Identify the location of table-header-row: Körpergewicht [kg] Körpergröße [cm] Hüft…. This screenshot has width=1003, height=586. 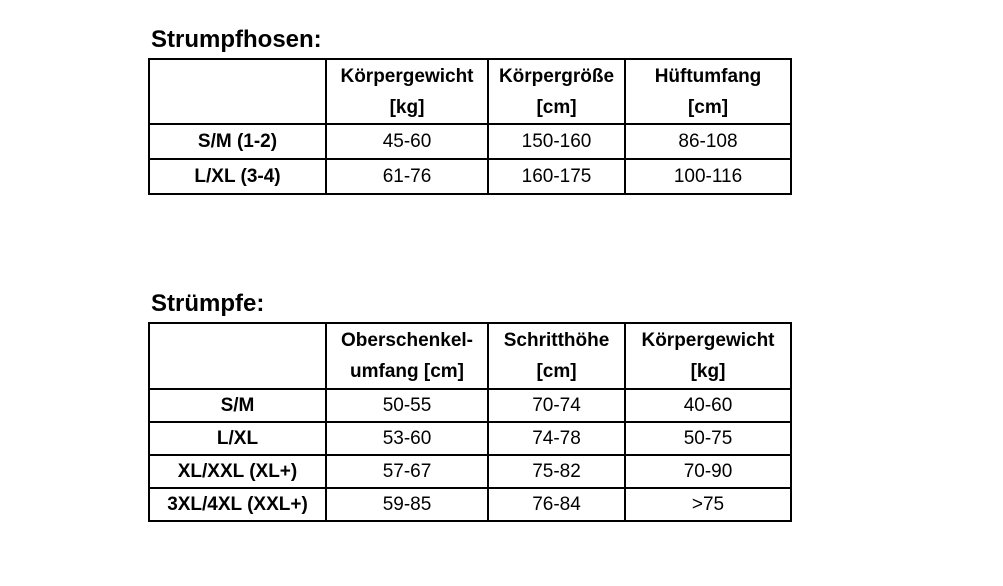
(470, 91).